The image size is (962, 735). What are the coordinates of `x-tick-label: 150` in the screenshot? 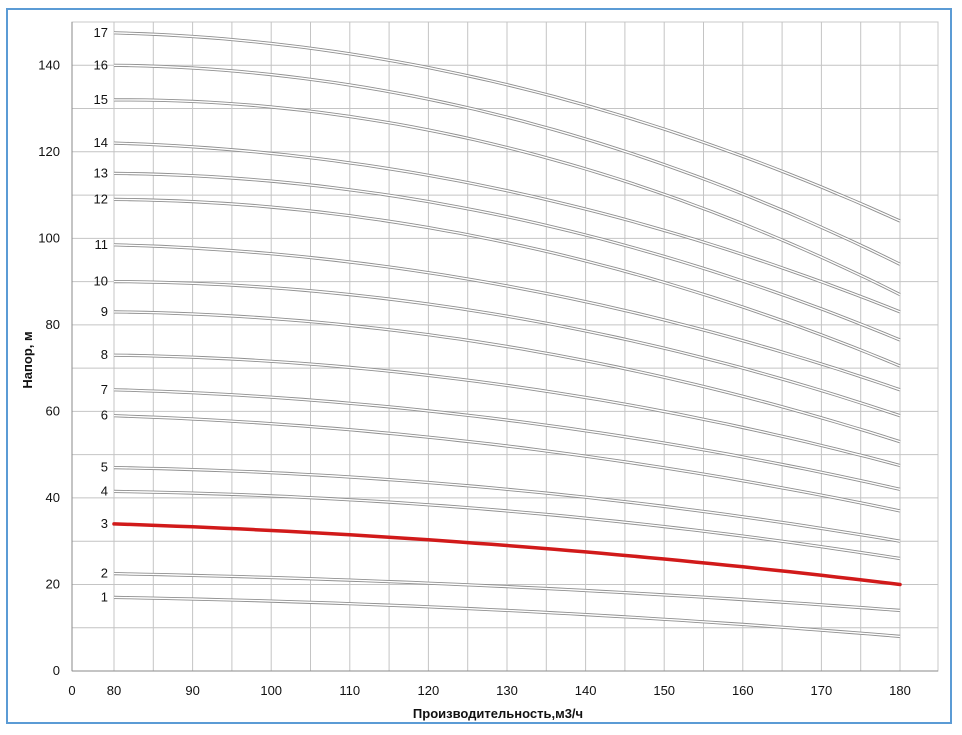 It's located at (664, 690).